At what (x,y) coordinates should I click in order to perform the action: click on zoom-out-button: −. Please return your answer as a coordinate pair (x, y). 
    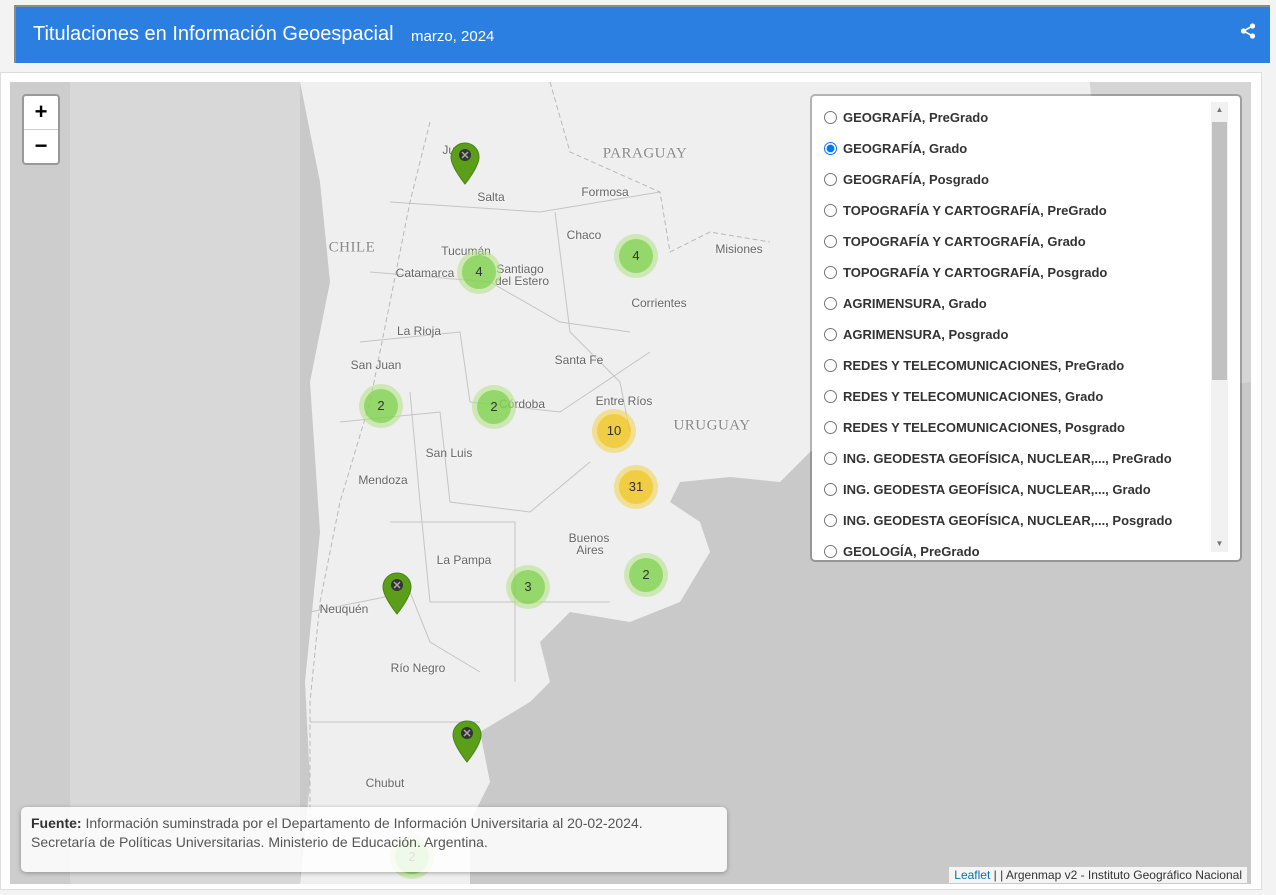
    Looking at the image, I should click on (41, 146).